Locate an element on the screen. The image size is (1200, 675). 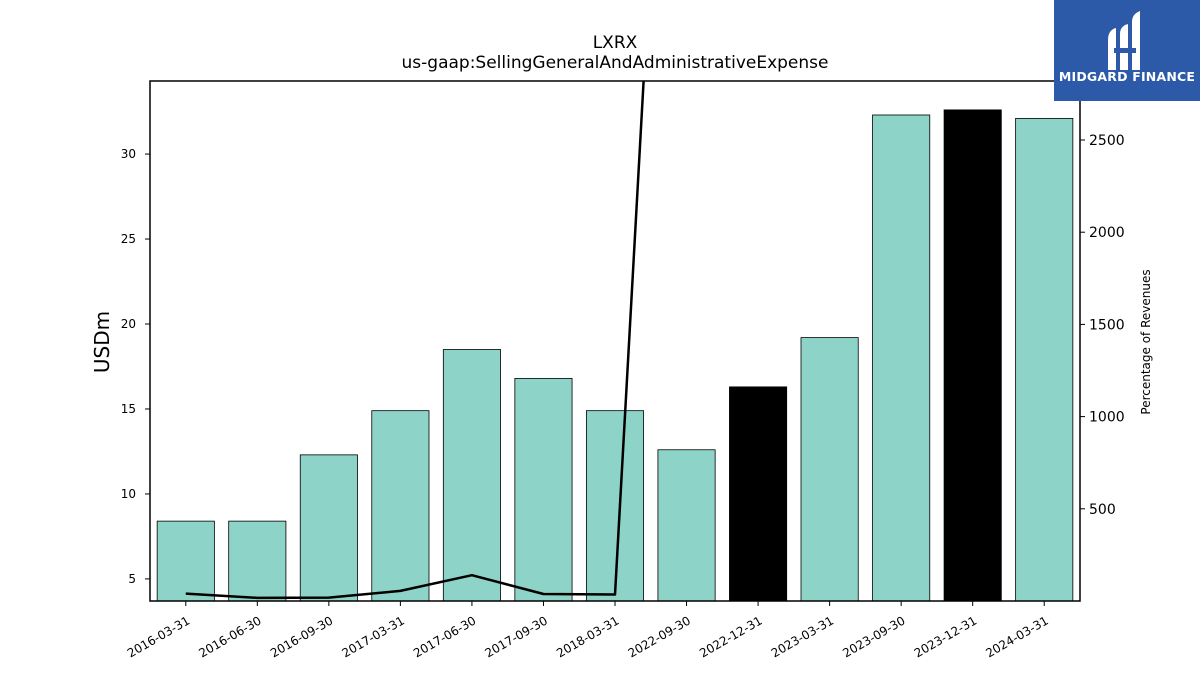
y2-axis-label: Percentage of Revenues is located at coordinates (1146, 341).